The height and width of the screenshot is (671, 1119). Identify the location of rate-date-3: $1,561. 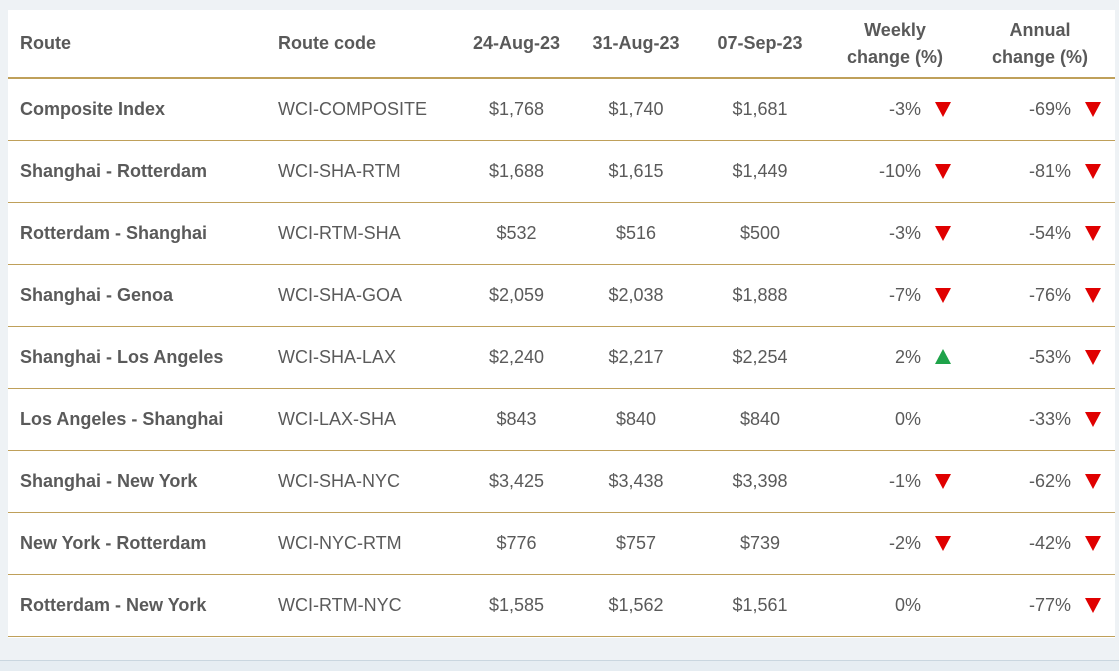
(760, 605).